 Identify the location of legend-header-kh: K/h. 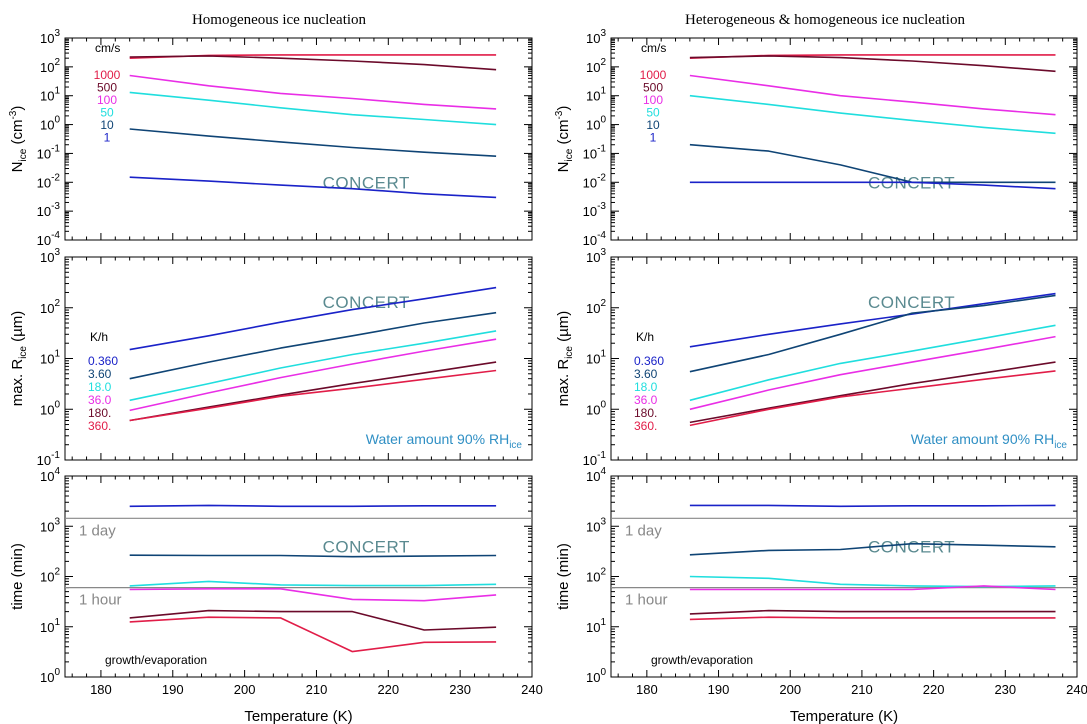
(645, 337).